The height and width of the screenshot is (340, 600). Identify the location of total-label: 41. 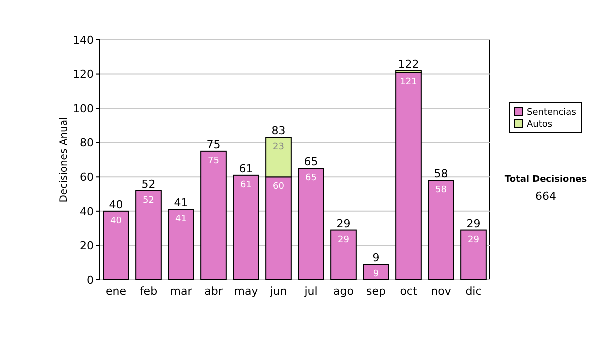
(181, 203).